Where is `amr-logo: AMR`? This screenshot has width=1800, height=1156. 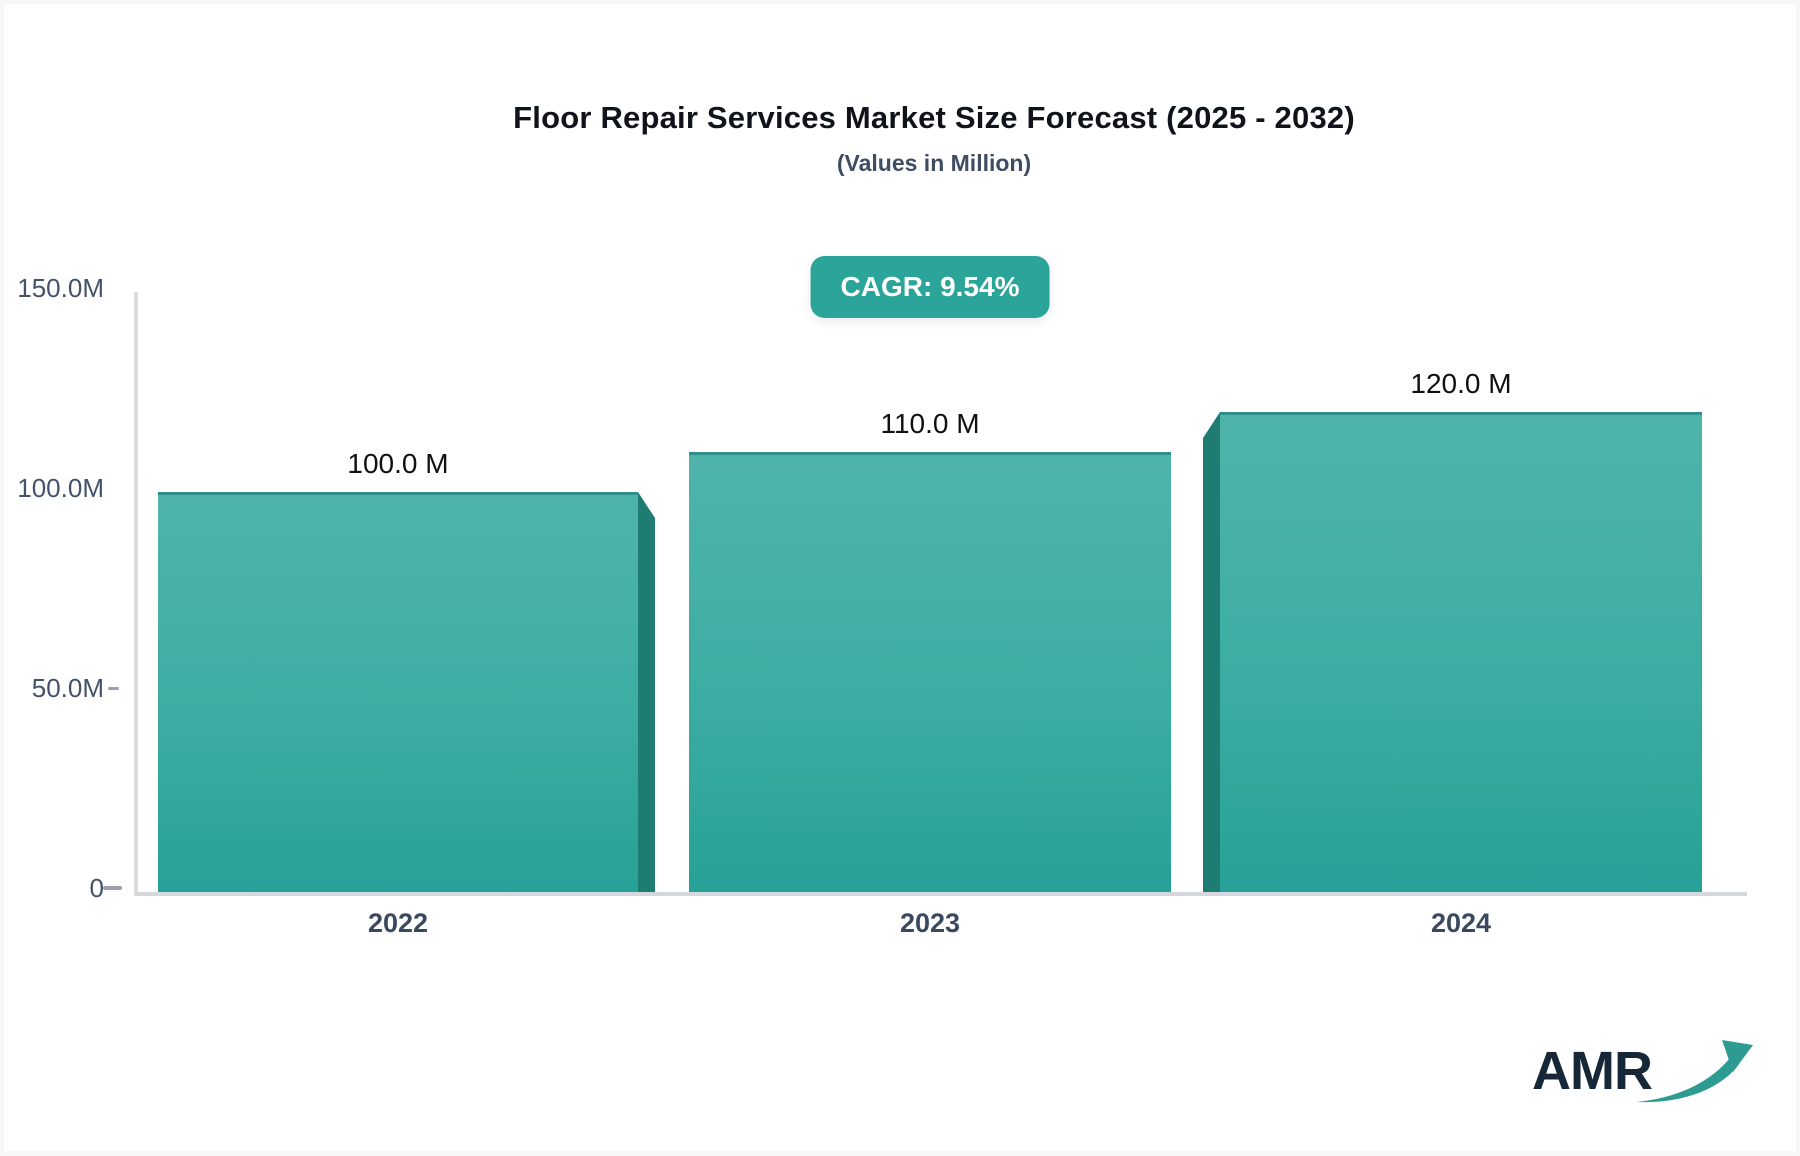
amr-logo: AMR is located at coordinates (1642, 1079).